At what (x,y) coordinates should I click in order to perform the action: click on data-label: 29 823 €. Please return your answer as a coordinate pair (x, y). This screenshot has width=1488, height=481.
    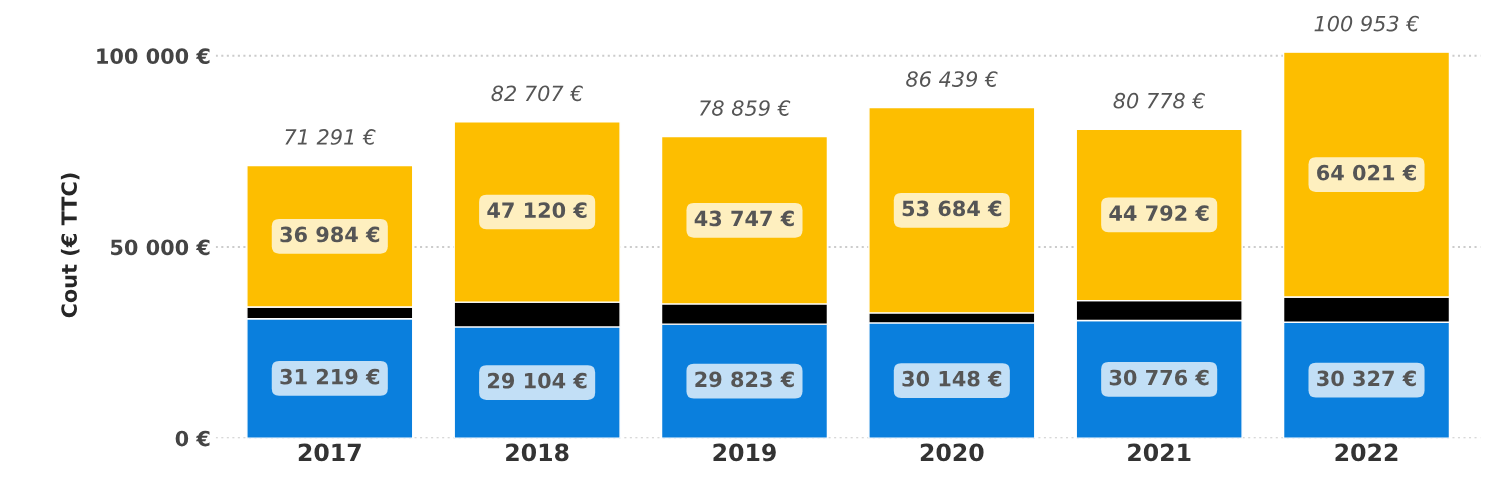
    Looking at the image, I should click on (744, 379).